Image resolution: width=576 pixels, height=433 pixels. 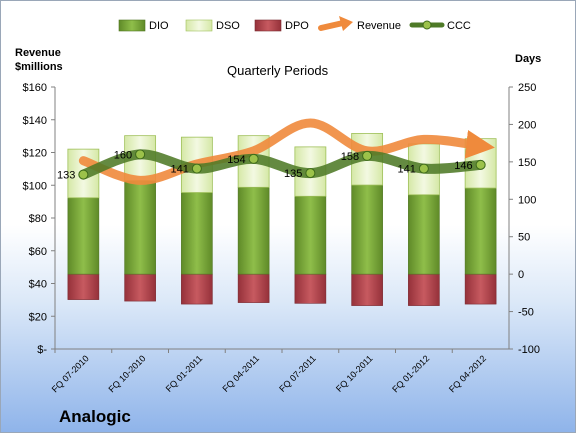 I want to click on legend-item-revenue: Revenue, so click(x=359, y=24).